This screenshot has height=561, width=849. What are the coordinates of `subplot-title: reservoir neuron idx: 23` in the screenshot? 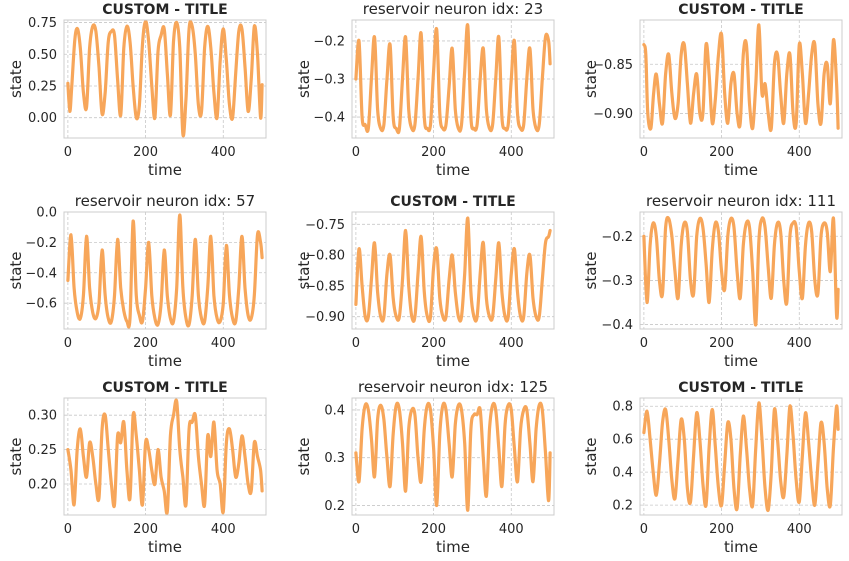 It's located at (453, 9).